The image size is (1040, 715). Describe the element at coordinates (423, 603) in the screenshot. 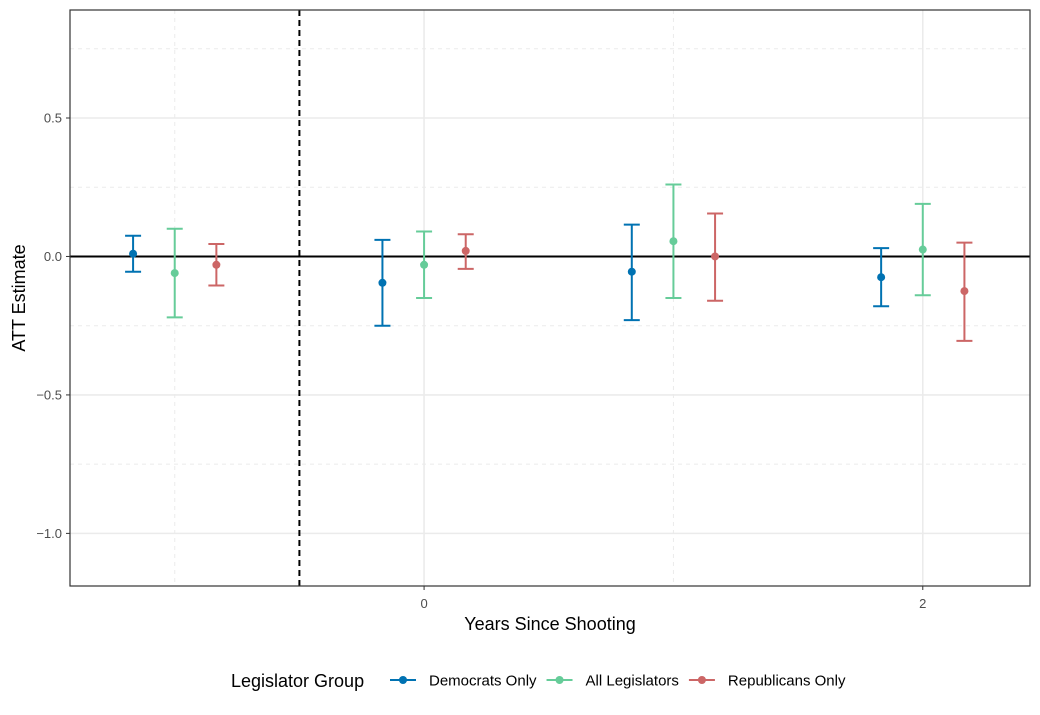

I see `x-tick-label: 0` at that location.